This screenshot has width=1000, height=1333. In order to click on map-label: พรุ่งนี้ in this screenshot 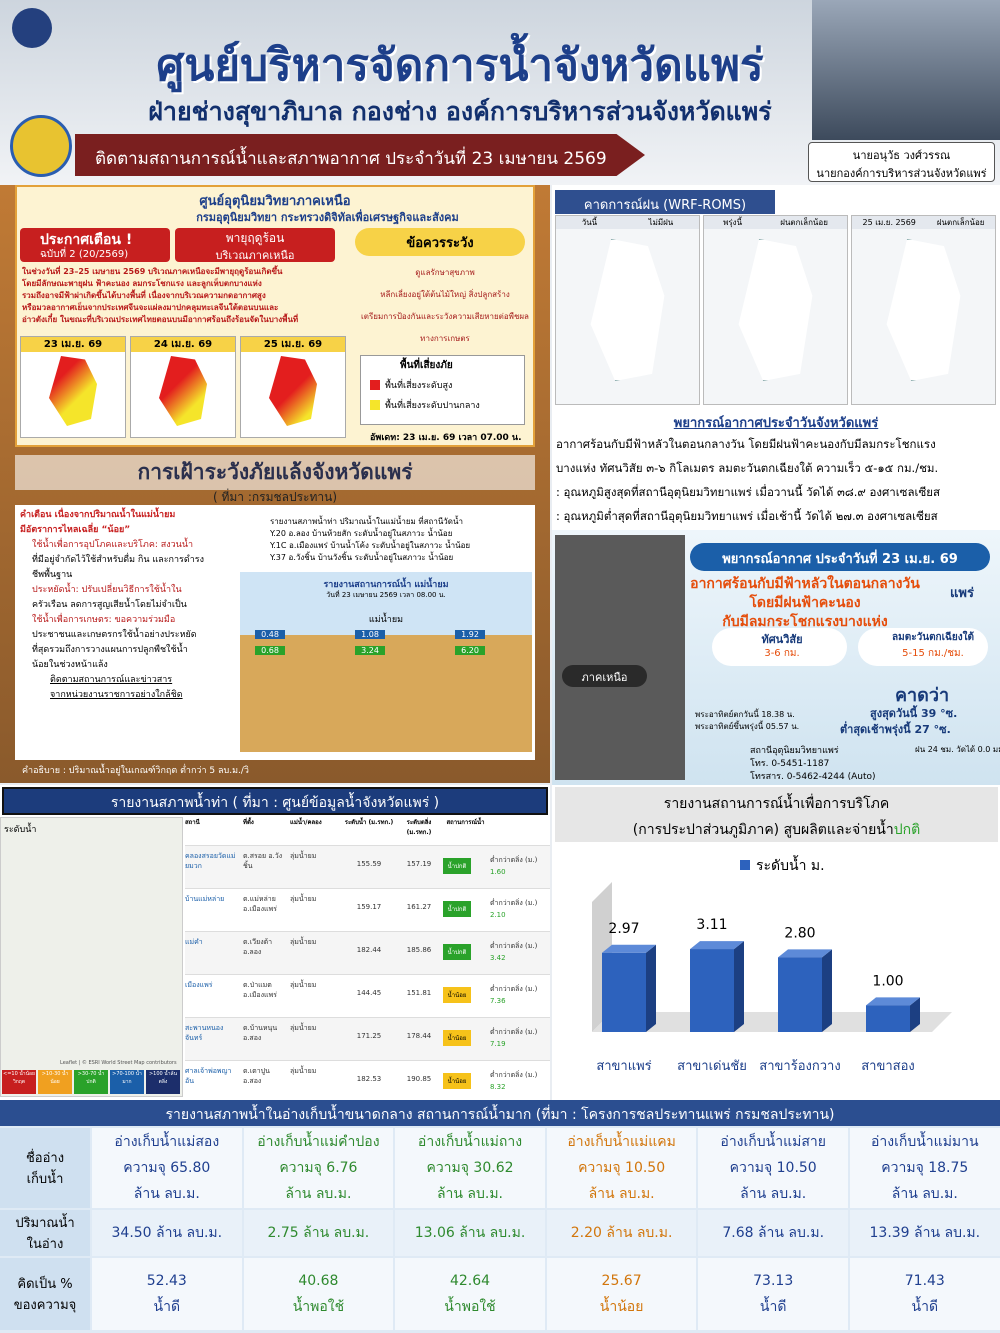, I will do `click(733, 222)`.